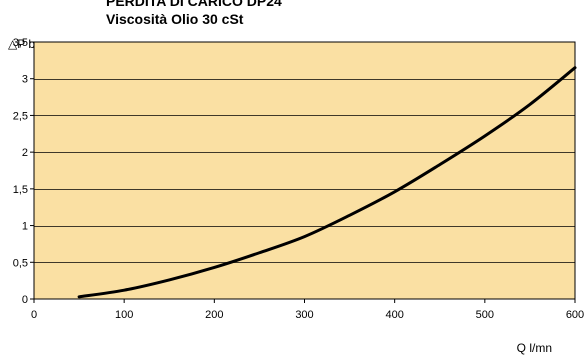  Describe the element at coordinates (394, 315) in the screenshot. I see `x-tick-label-4: 400` at that location.